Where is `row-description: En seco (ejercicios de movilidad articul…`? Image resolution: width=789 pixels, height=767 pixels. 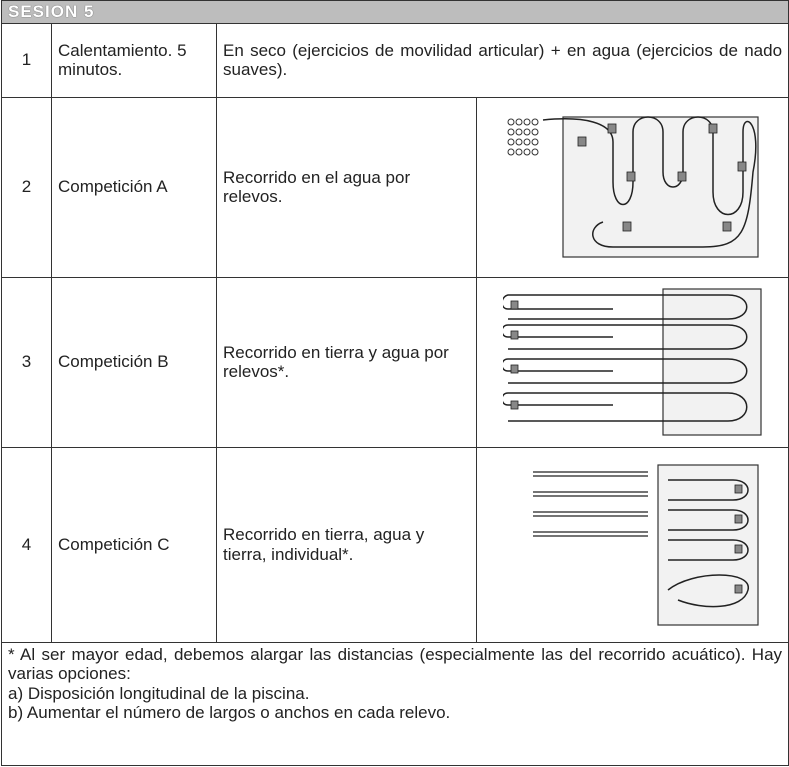 row-description: En seco (ejercicios de movilidad articul… is located at coordinates (502, 60).